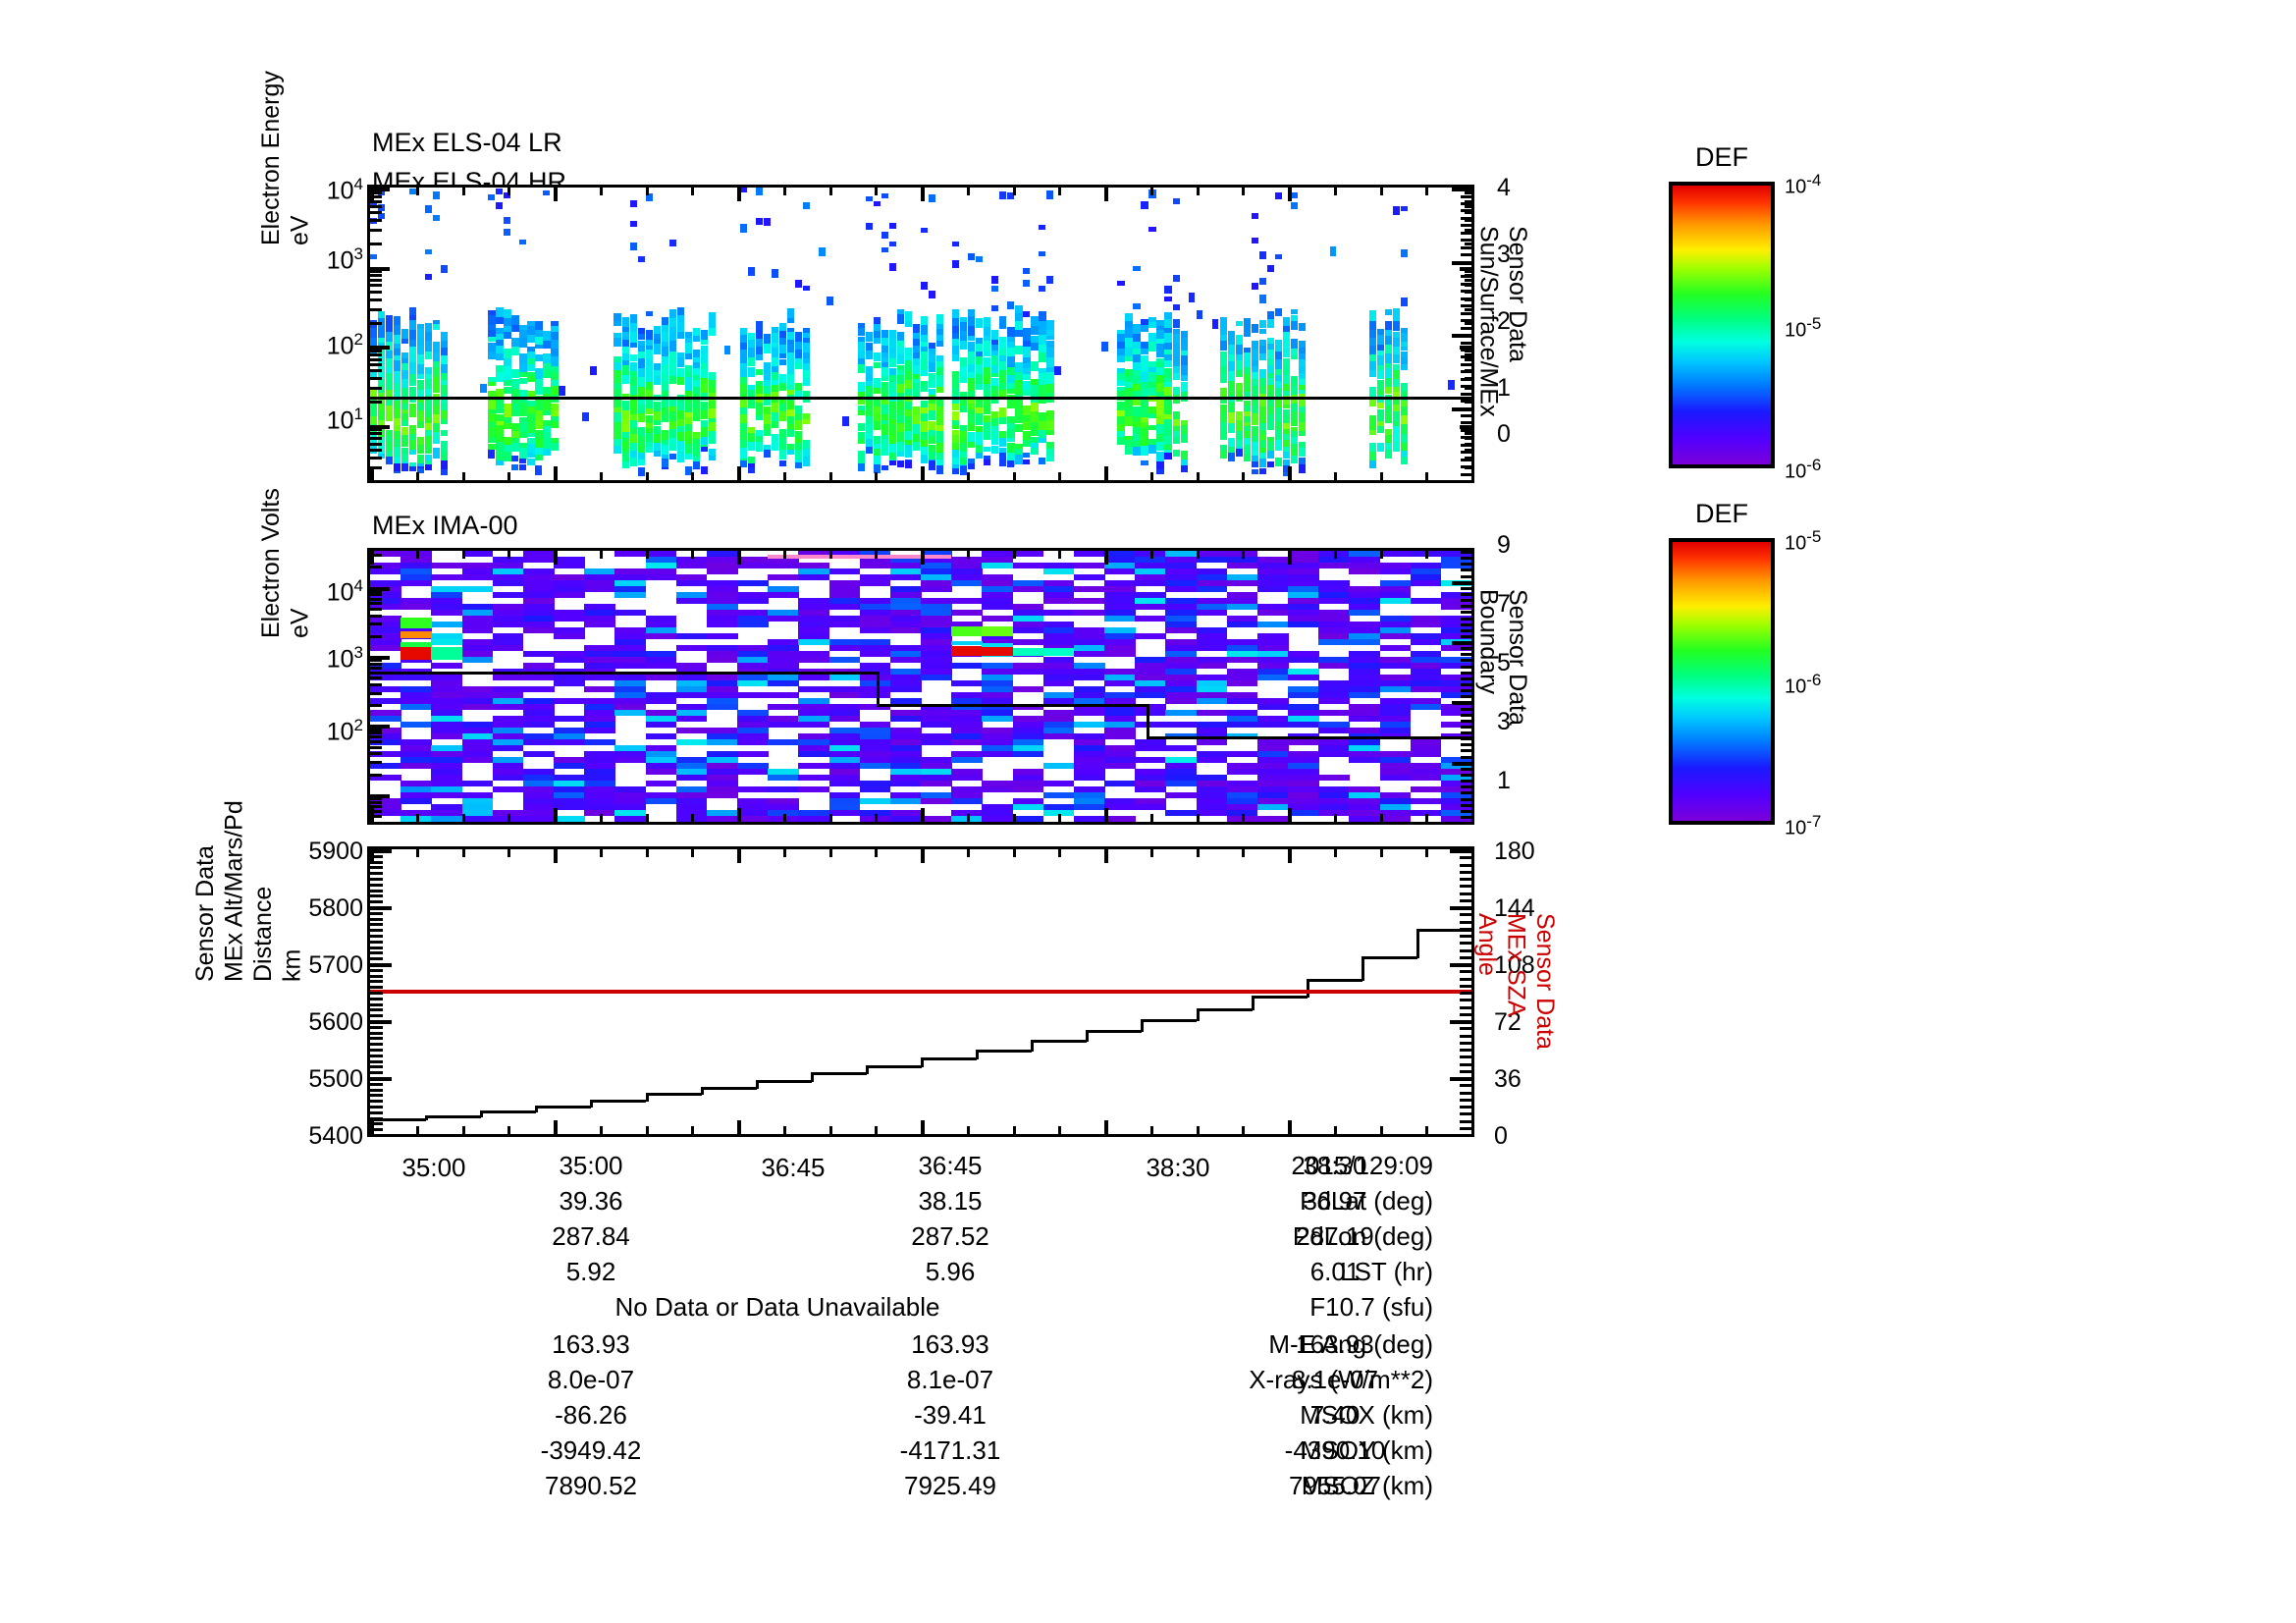  What do you see at coordinates (1466, 459) in the screenshot?
I see `els-right-tick` at bounding box center [1466, 459].